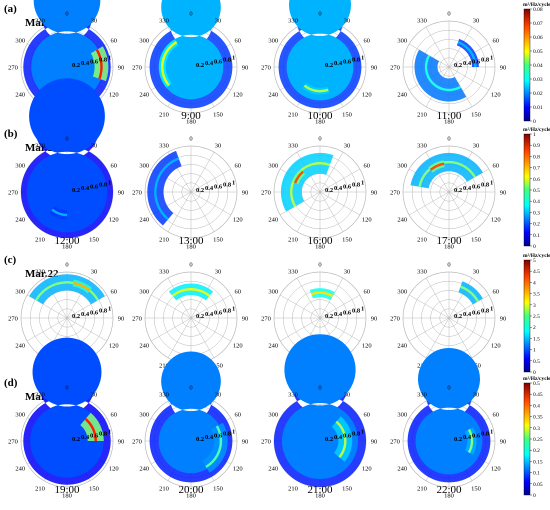 Image resolution: width=550 pixels, height=510 pixels. I want to click on radial-tick-label: 0.4, so click(209, 314).